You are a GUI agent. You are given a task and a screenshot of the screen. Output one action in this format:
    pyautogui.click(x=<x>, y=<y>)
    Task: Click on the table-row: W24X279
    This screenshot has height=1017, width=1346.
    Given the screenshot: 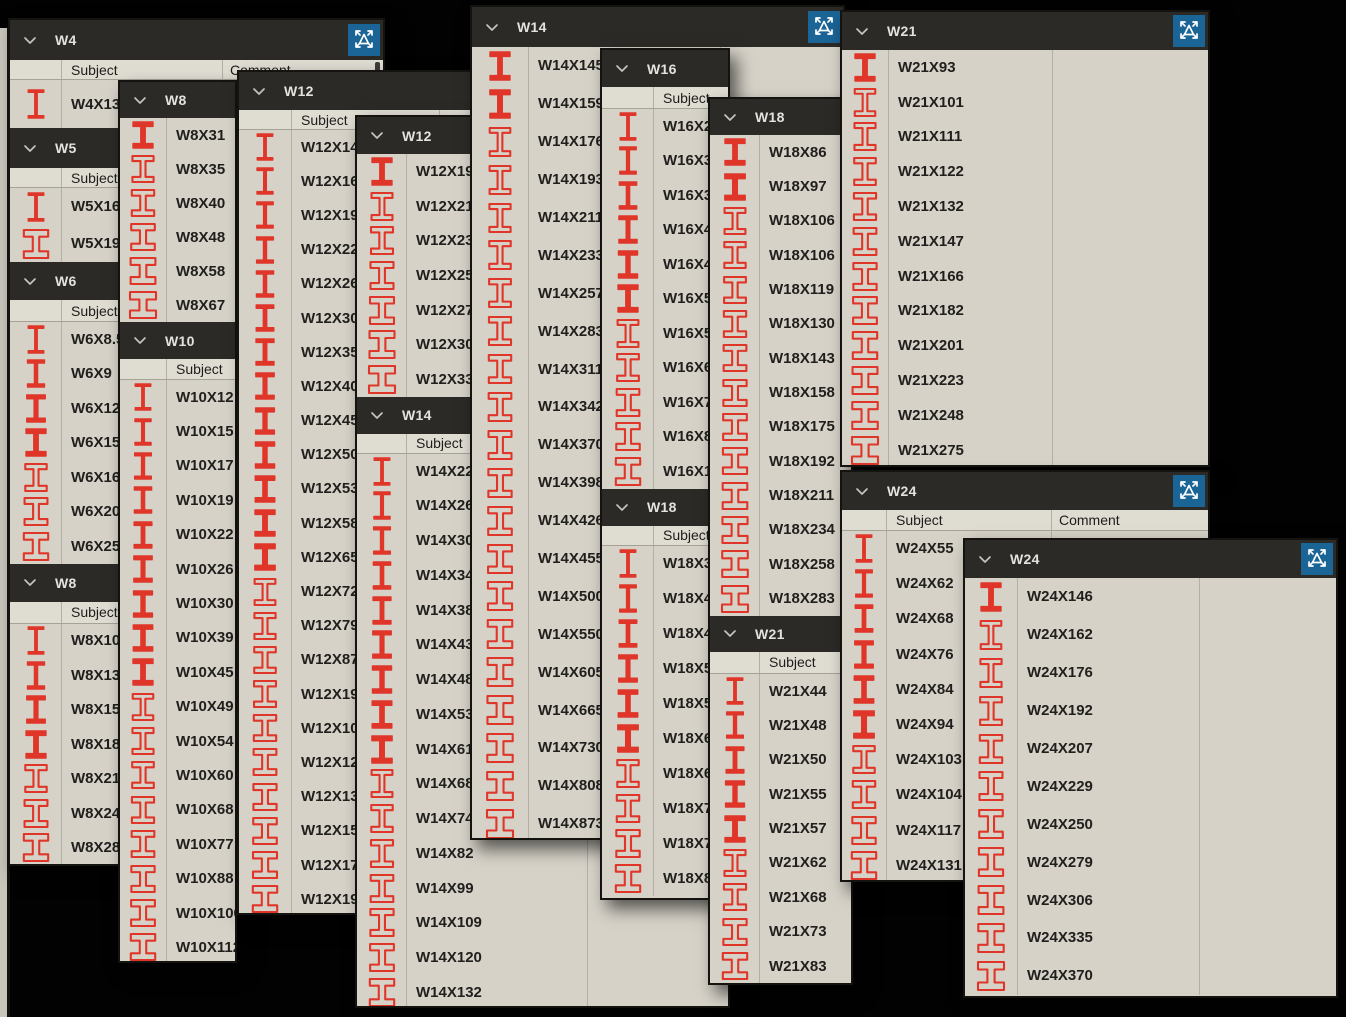 What is the action you would take?
    pyautogui.click(x=1150, y=862)
    